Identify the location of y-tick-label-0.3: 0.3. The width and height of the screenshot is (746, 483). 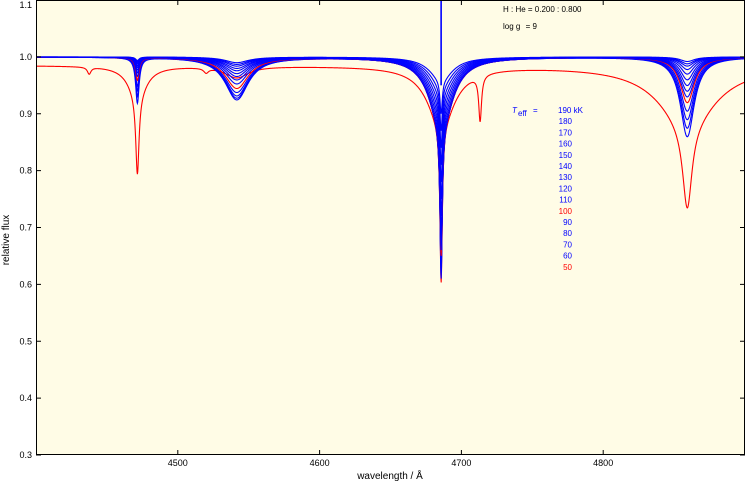
(25, 455).